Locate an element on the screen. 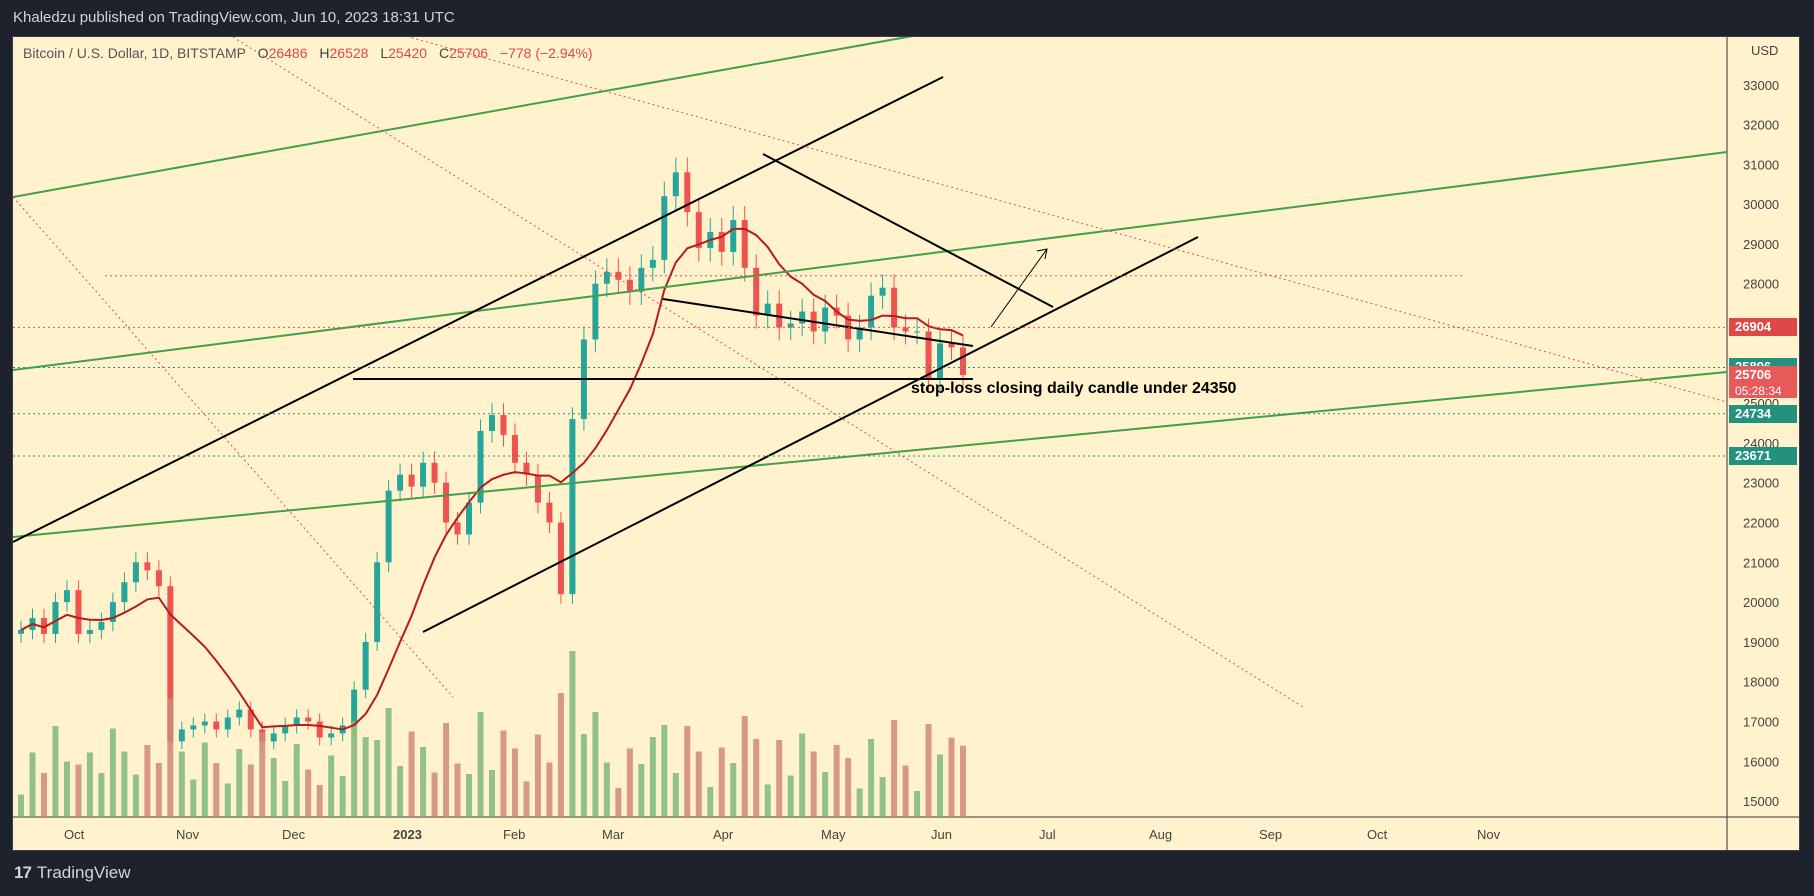 The height and width of the screenshot is (896, 1814). change-value: −778 (−2.94%) is located at coordinates (546, 53).